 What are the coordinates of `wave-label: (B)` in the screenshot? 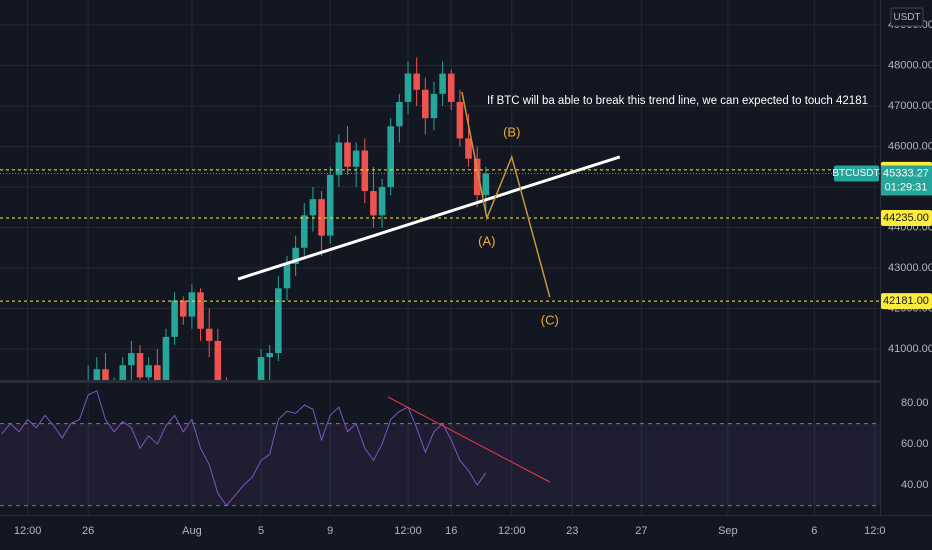 It's located at (511, 131).